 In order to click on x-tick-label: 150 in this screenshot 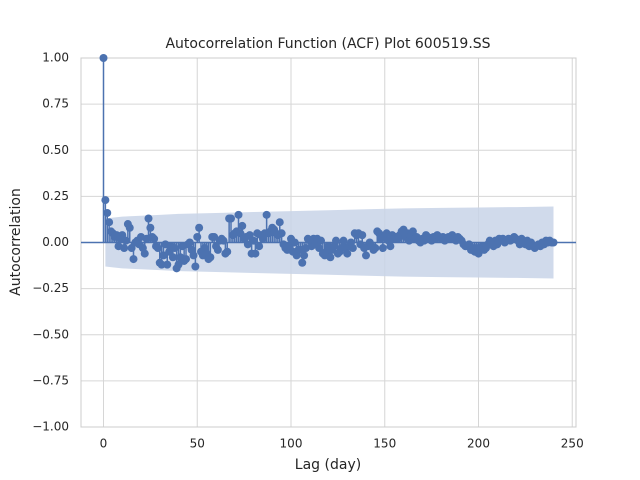, I will do `click(384, 444)`.